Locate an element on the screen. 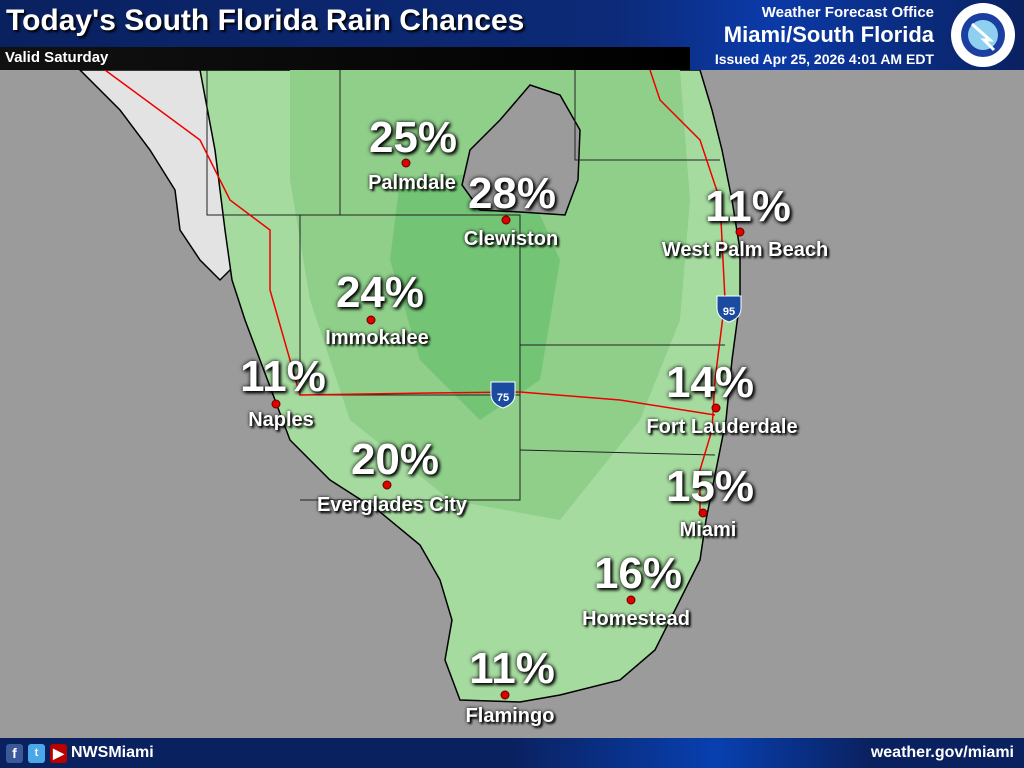 This screenshot has width=1024, height=768. svg-text: 75 is located at coordinates (503, 398).